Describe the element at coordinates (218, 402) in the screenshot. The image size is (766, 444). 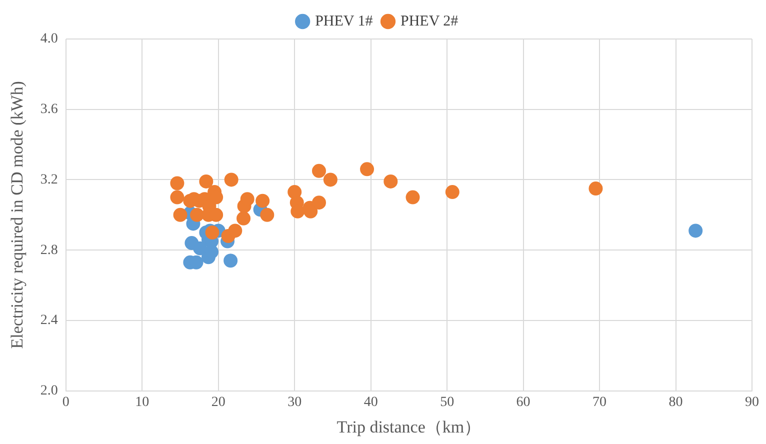
I see `x-tick-label: 20` at that location.